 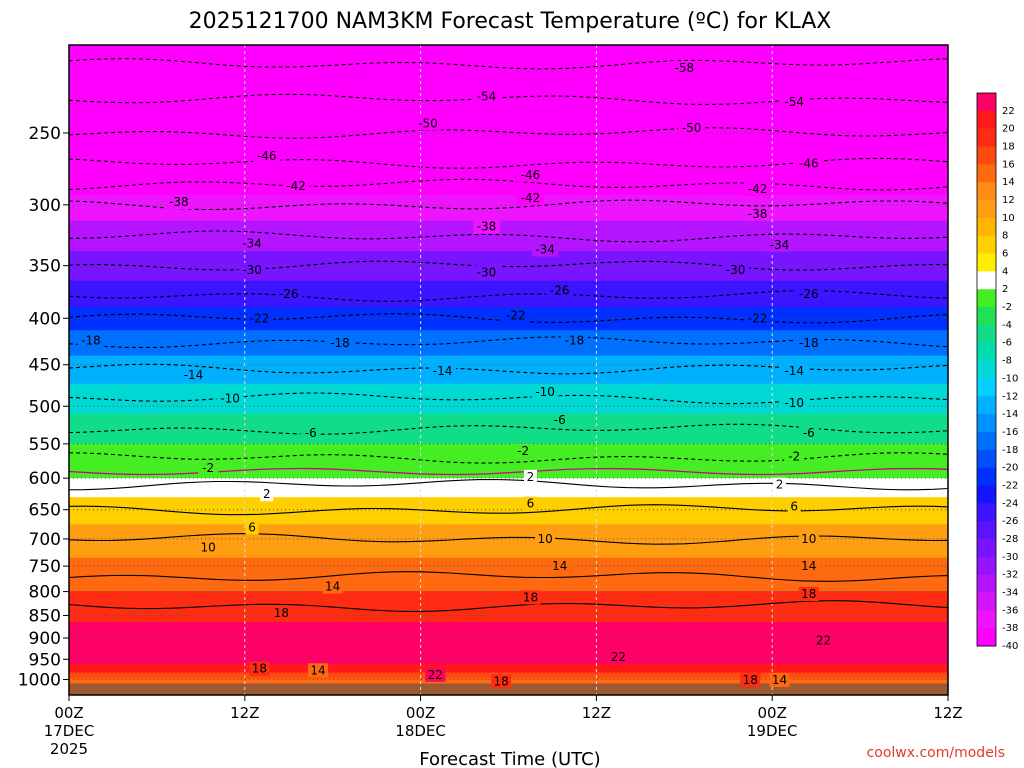 What do you see at coordinates (1010, 468) in the screenshot?
I see `colorbar-label: -20` at bounding box center [1010, 468].